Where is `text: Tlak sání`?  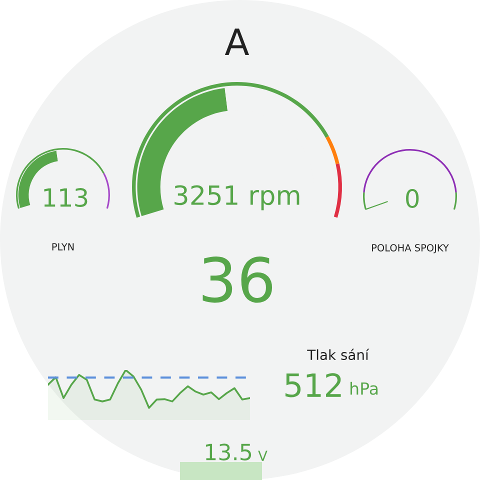
text: Tlak sání is located at coordinates (338, 354).